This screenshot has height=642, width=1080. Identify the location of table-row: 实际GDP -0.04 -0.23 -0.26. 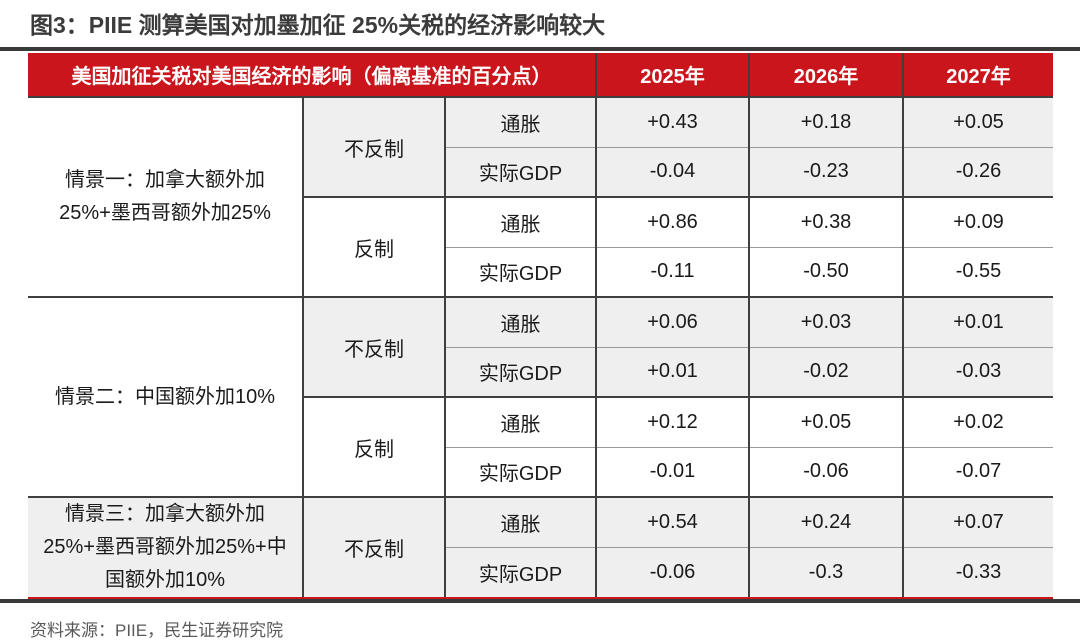
(541, 172).